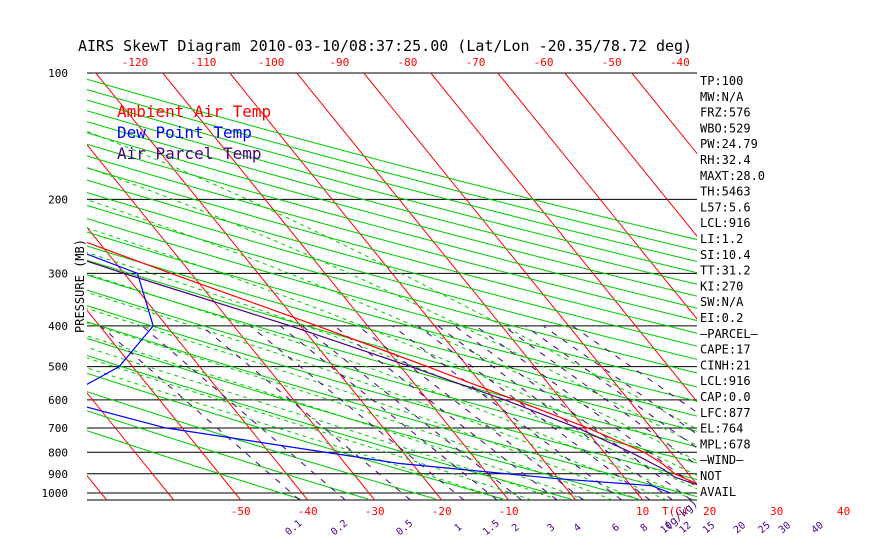 This screenshot has width=870, height=560. Describe the element at coordinates (732, 176) in the screenshot. I see `index-item: MAXT:28.0` at that location.